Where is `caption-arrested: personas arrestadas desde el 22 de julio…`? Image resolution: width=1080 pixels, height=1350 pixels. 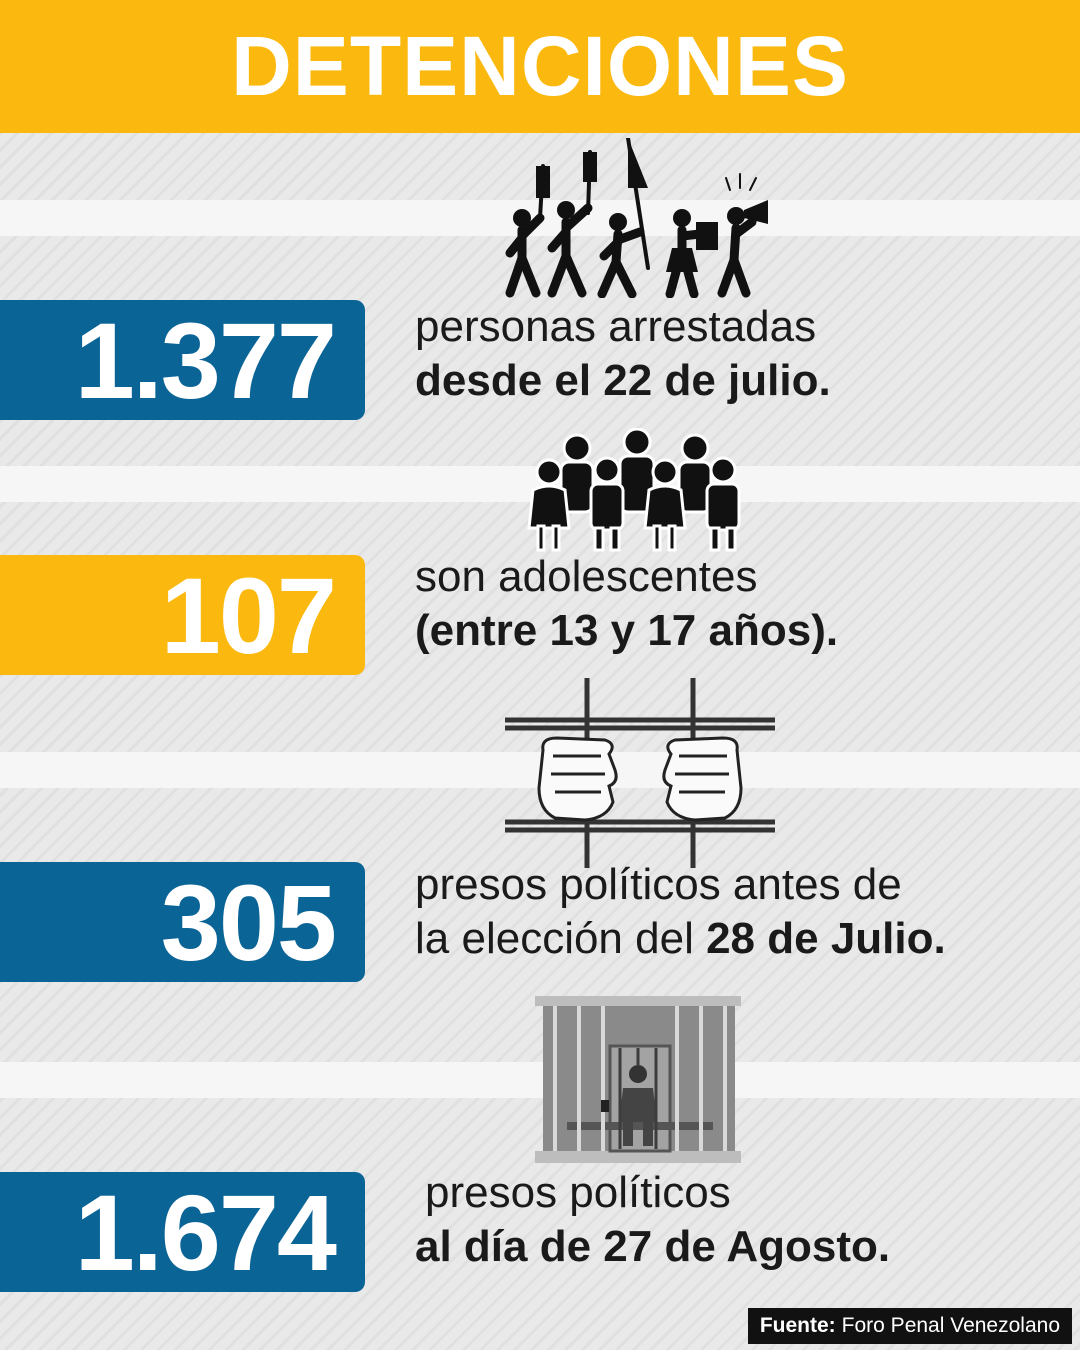
caption-arrested: personas arrestadas desde el 22 de julio… is located at coordinates (735, 354).